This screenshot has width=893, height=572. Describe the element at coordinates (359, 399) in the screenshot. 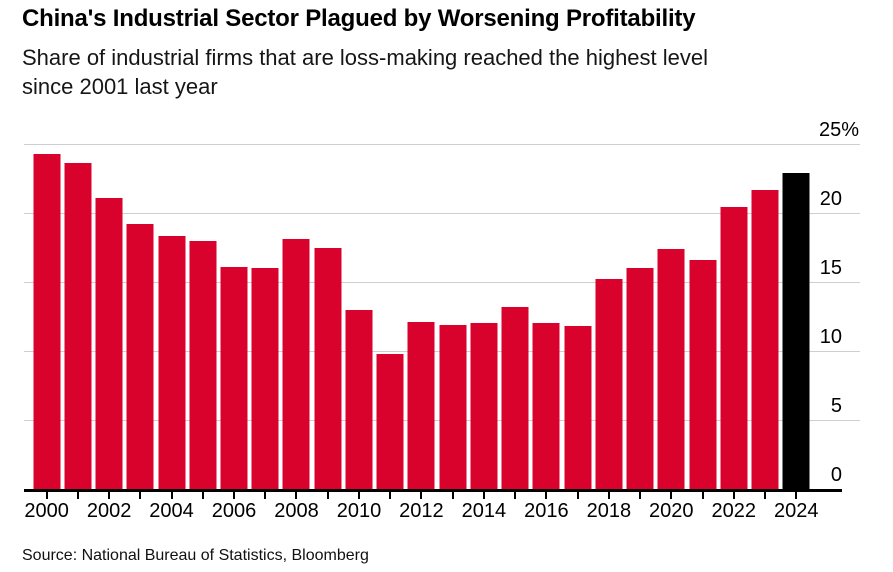

I see `bar-2010` at that location.